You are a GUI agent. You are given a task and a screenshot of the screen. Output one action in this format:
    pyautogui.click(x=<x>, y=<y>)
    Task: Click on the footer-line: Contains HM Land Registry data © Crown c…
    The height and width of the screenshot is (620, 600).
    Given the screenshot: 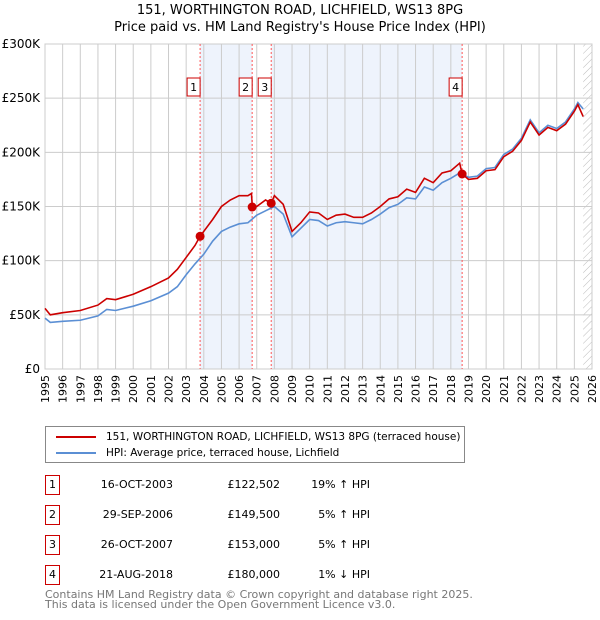 What is the action you would take?
    pyautogui.click(x=259, y=594)
    